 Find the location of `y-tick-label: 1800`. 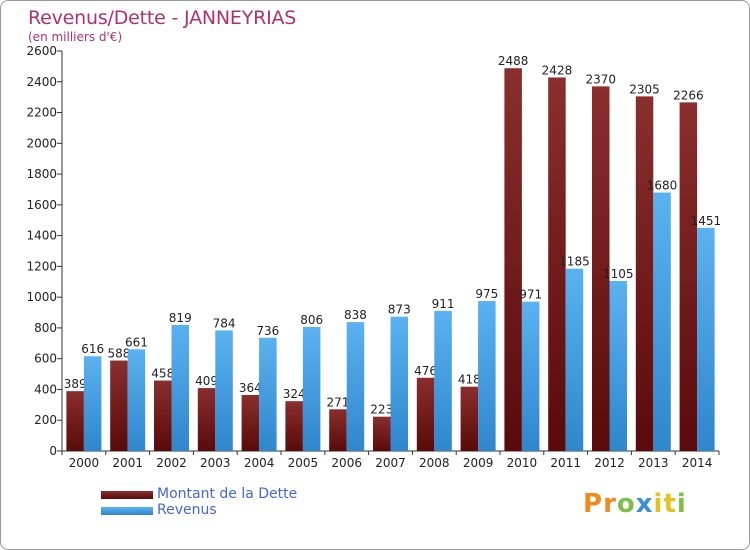

y-tick-label: 1800 is located at coordinates (41, 174).